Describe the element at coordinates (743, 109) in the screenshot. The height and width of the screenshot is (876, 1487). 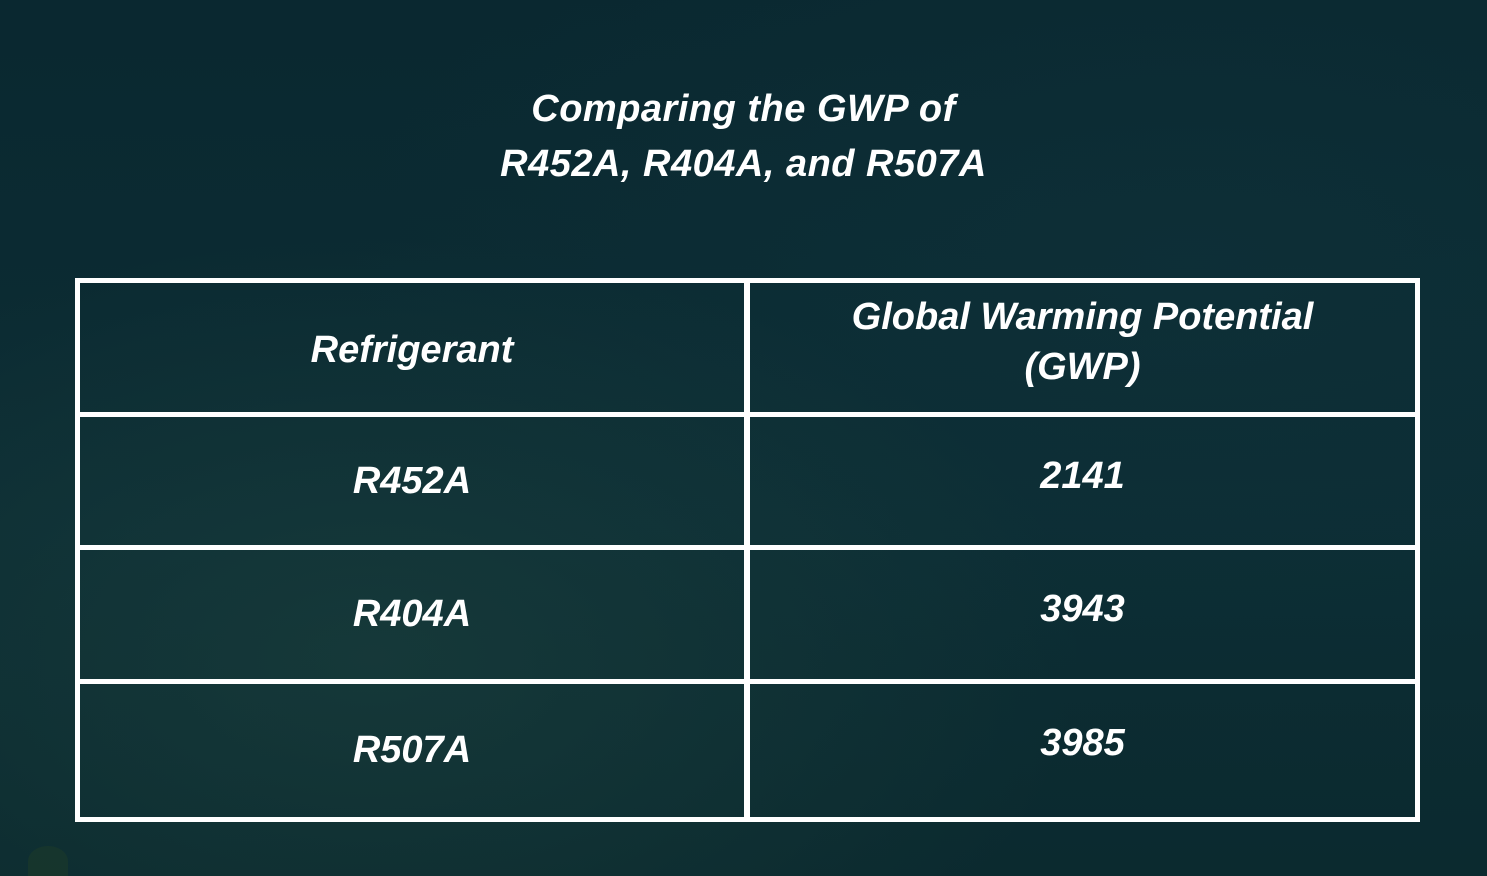
I see `page-title-line-1: Comparing the GWP of` at that location.